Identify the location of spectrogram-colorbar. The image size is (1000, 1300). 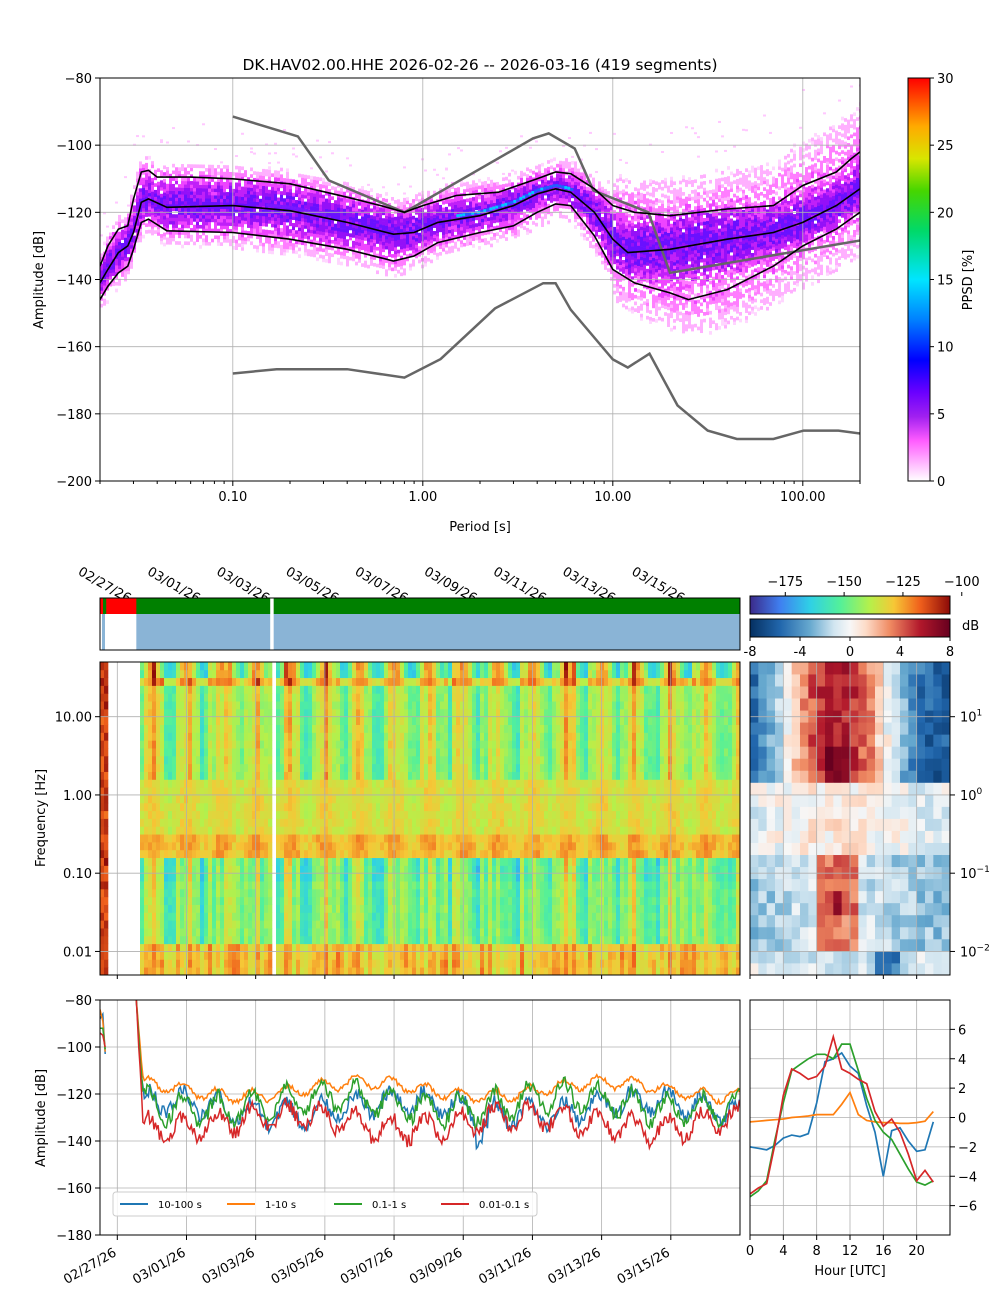
(850, 605).